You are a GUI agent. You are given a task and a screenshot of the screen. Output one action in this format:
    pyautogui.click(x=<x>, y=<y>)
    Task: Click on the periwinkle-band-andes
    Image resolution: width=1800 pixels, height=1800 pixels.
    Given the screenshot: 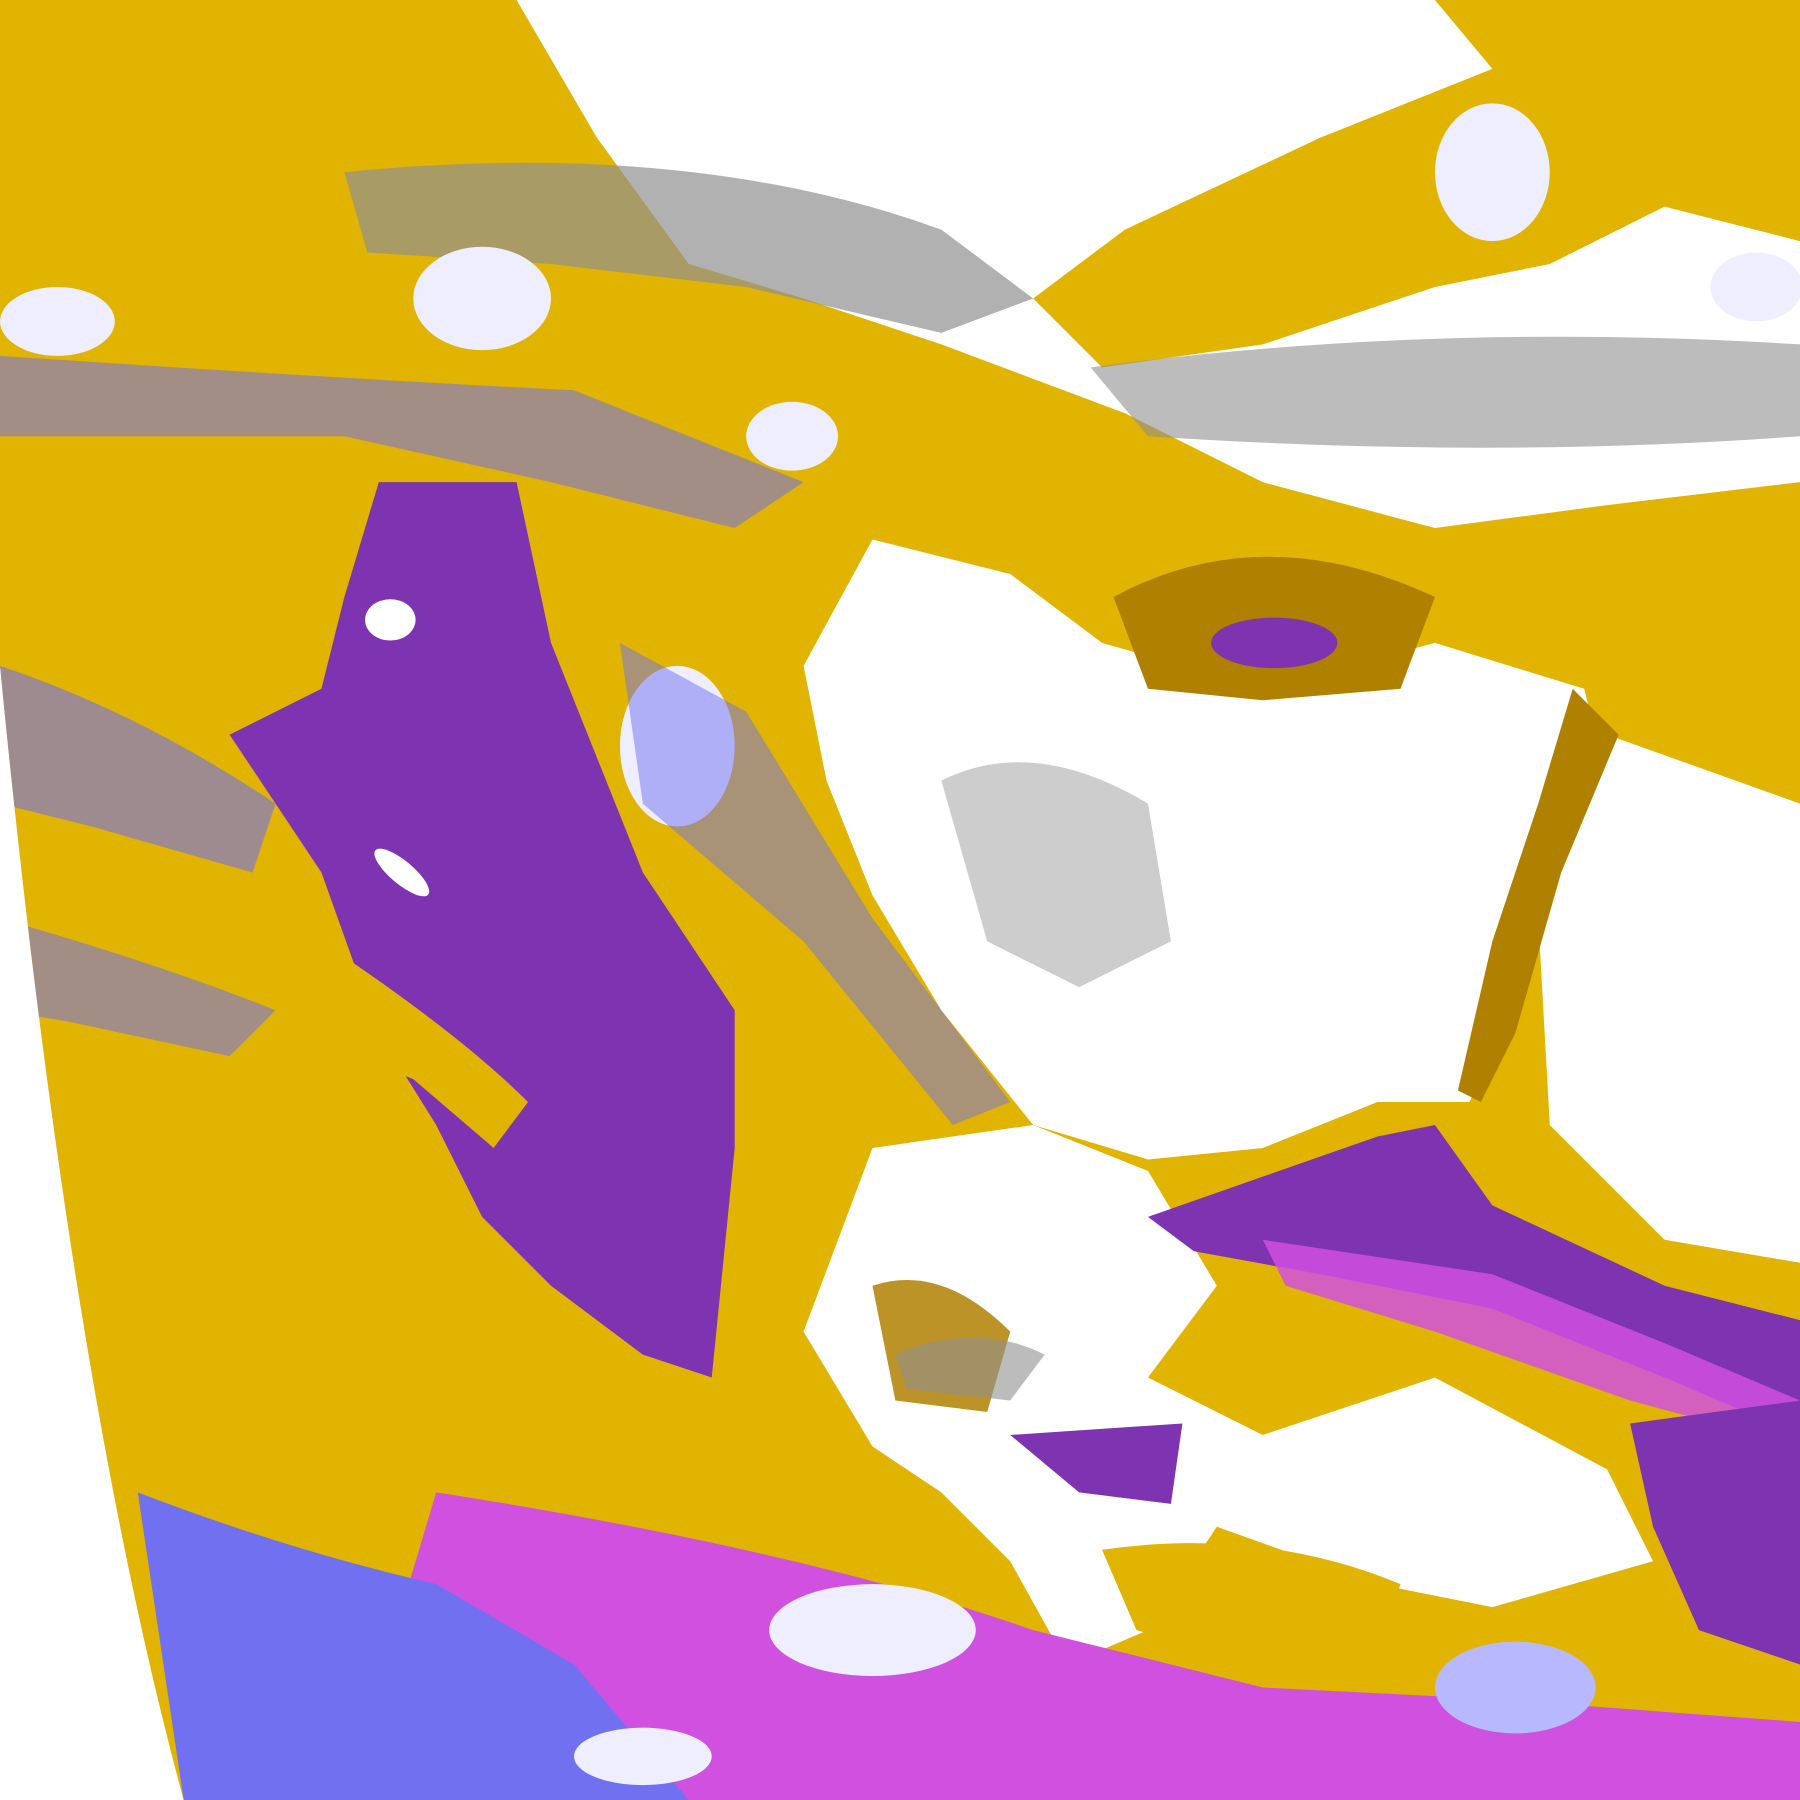 What is the action you would take?
    pyautogui.click(x=815, y=883)
    